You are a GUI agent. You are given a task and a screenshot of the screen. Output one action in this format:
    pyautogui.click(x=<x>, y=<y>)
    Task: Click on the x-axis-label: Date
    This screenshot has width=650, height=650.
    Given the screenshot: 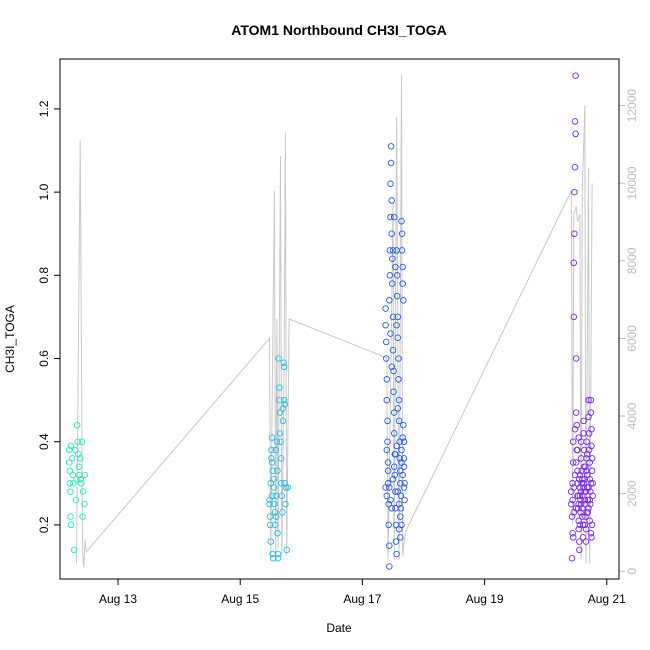 What is the action you would take?
    pyautogui.click(x=339, y=628)
    